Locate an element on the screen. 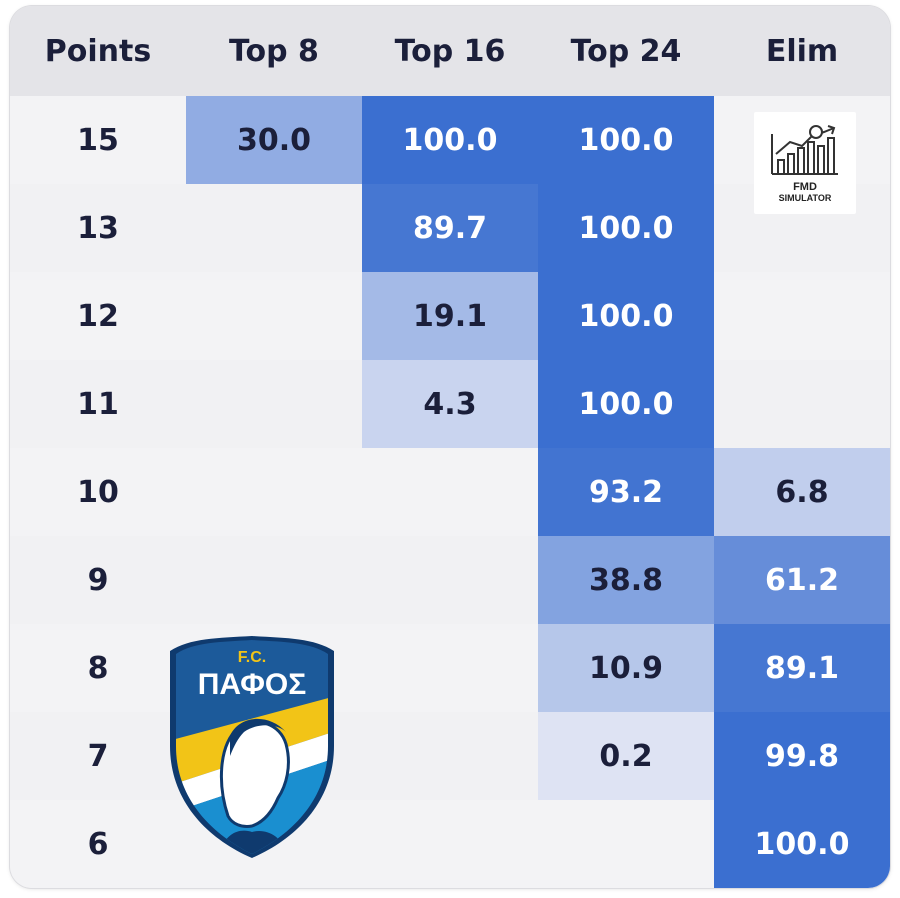 The width and height of the screenshot is (900, 898). column-header-points: Points is located at coordinates (98, 51).